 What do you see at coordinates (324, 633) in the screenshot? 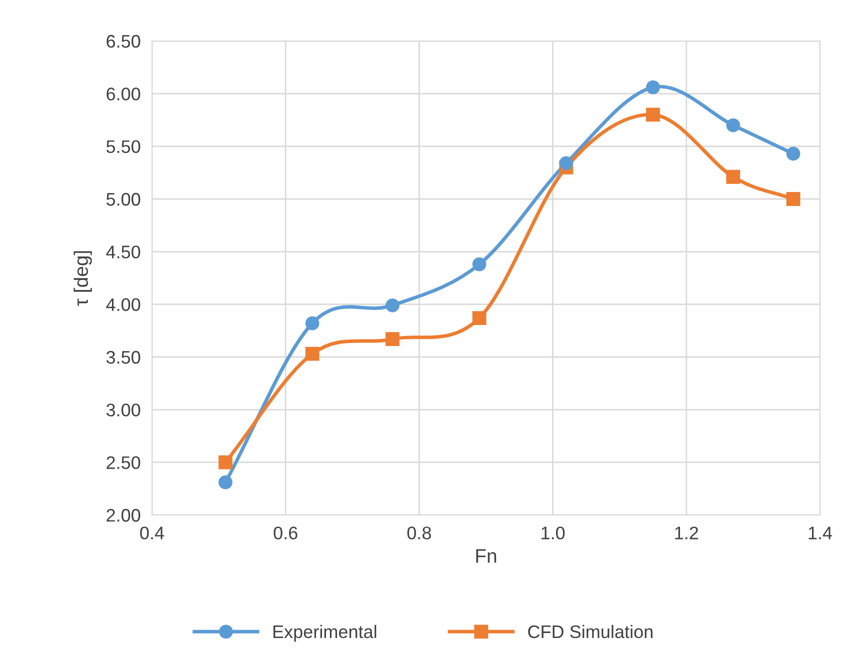
I see `legend-label: Experimental` at bounding box center [324, 633].